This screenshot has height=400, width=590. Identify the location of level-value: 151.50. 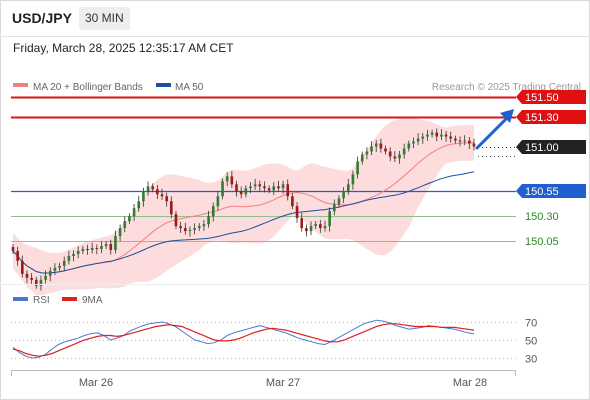
(542, 98).